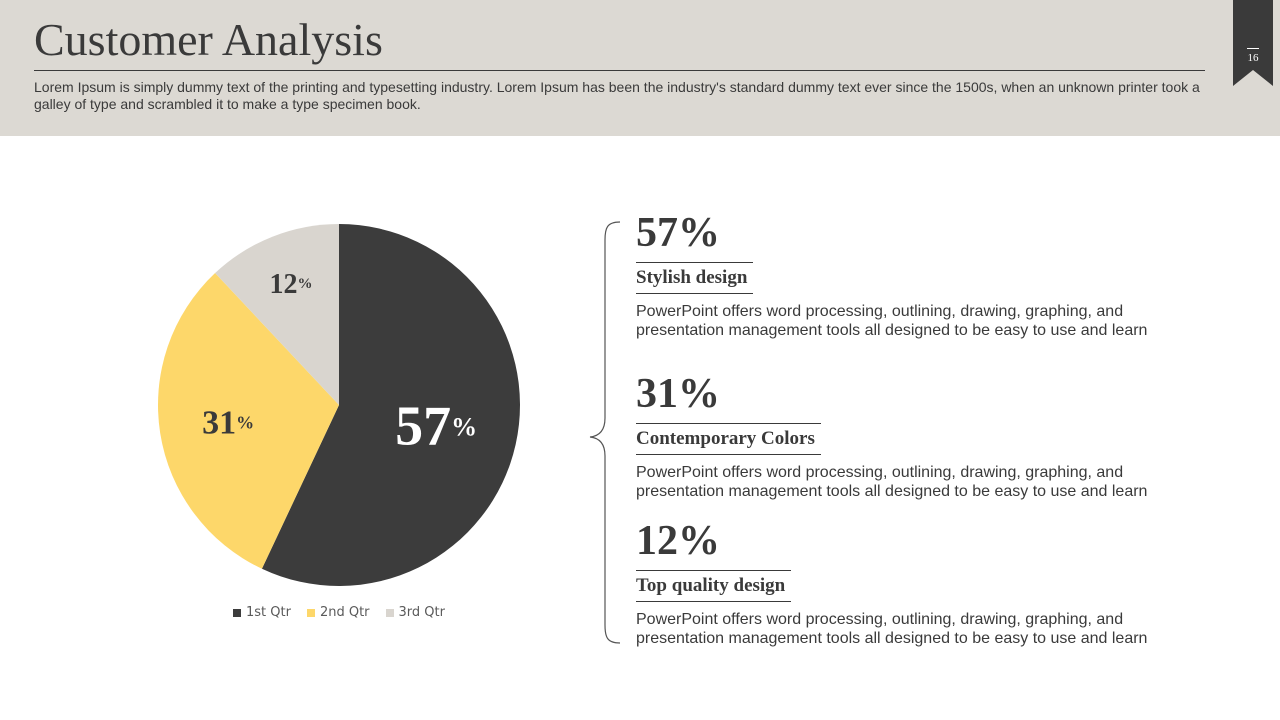  I want to click on pie-data-label: 12%, so click(291, 283).